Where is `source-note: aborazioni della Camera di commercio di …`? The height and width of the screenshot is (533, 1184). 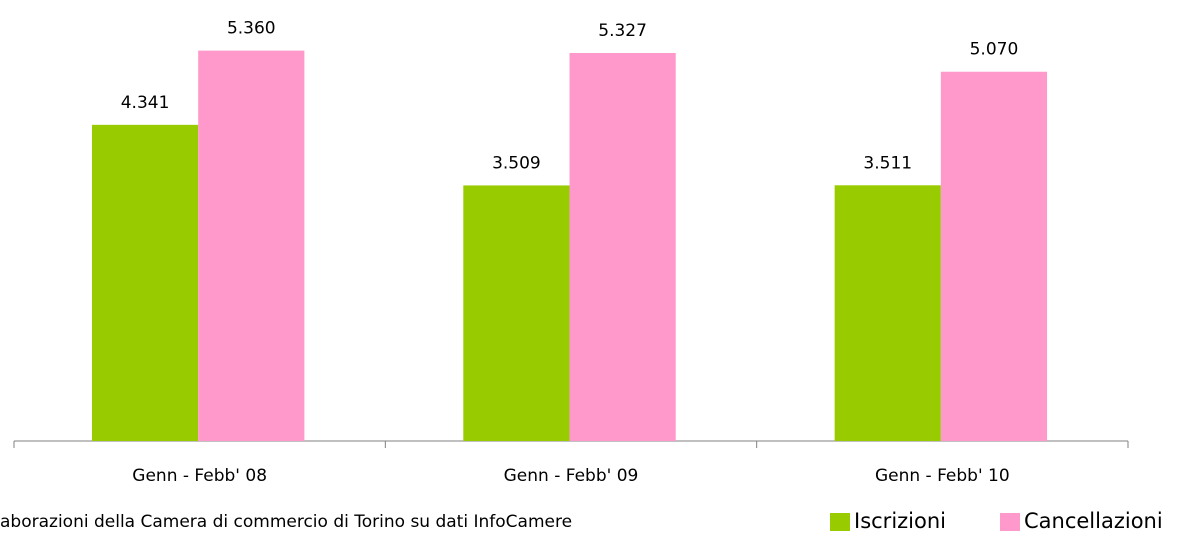
source-note: aborazioni della Camera di commercio di … is located at coordinates (286, 522).